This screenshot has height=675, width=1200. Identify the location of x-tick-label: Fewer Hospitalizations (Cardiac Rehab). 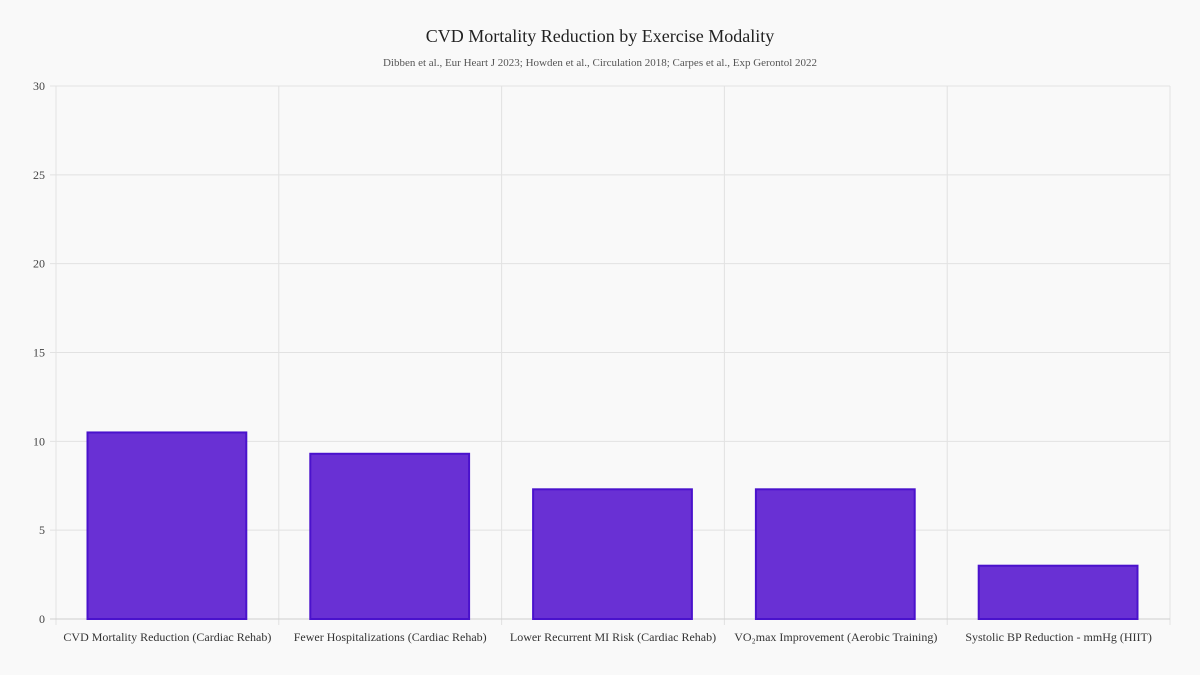
(390, 637).